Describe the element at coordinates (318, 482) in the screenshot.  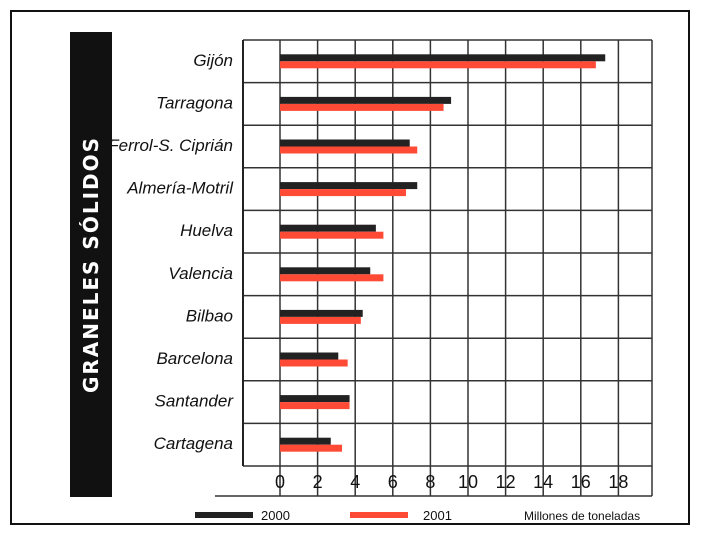
I see `x-tick-label: 2` at that location.